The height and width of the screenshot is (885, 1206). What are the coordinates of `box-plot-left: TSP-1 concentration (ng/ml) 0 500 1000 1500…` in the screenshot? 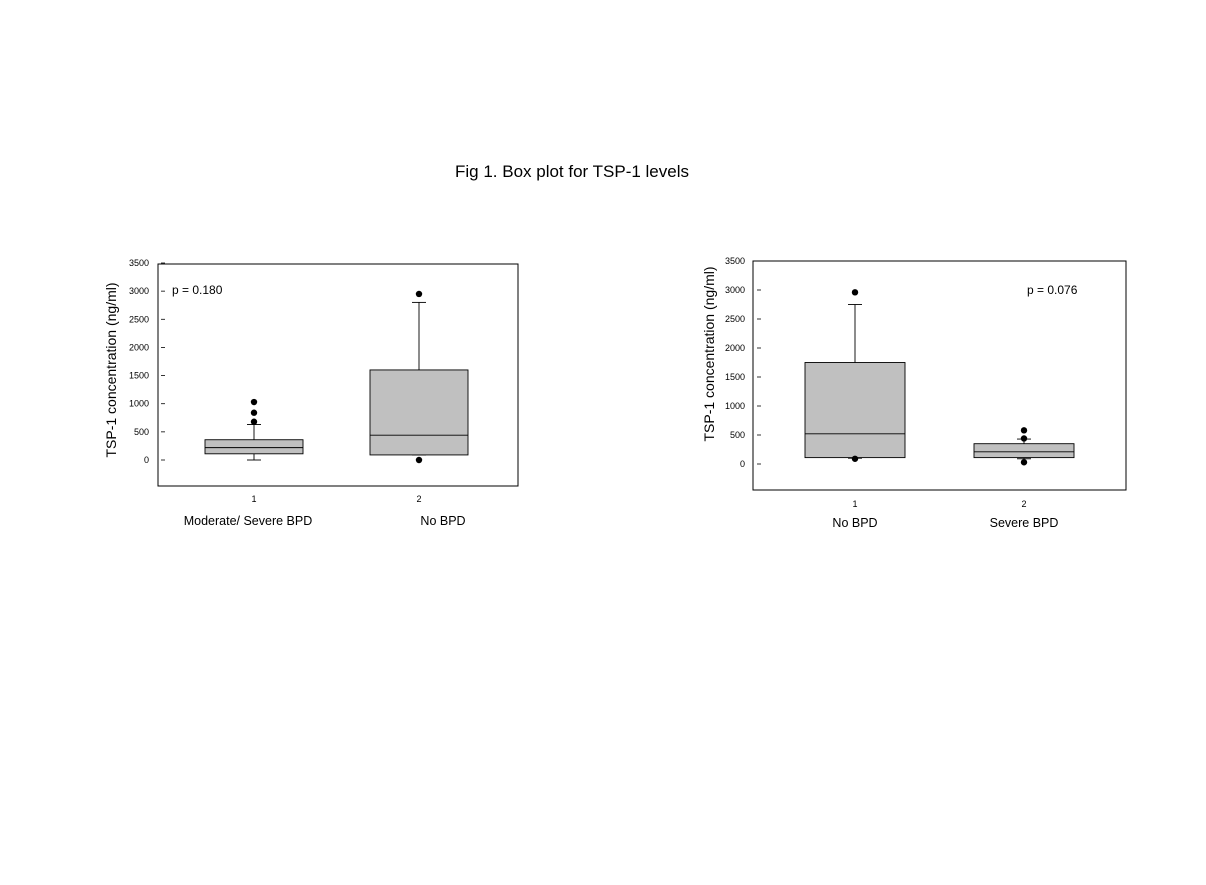 It's located at (311, 393).